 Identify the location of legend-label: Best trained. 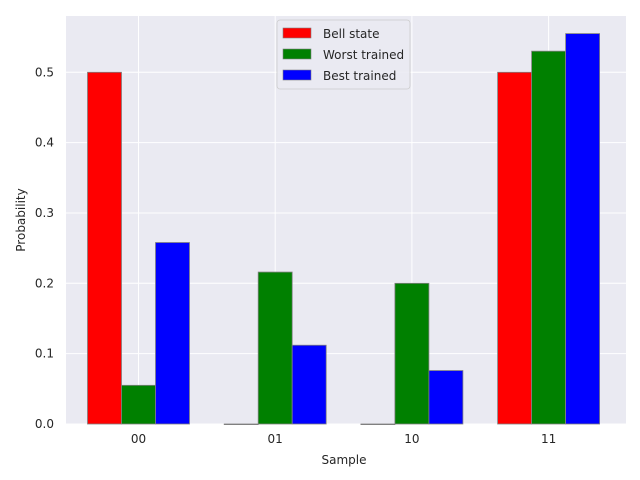
(359, 76).